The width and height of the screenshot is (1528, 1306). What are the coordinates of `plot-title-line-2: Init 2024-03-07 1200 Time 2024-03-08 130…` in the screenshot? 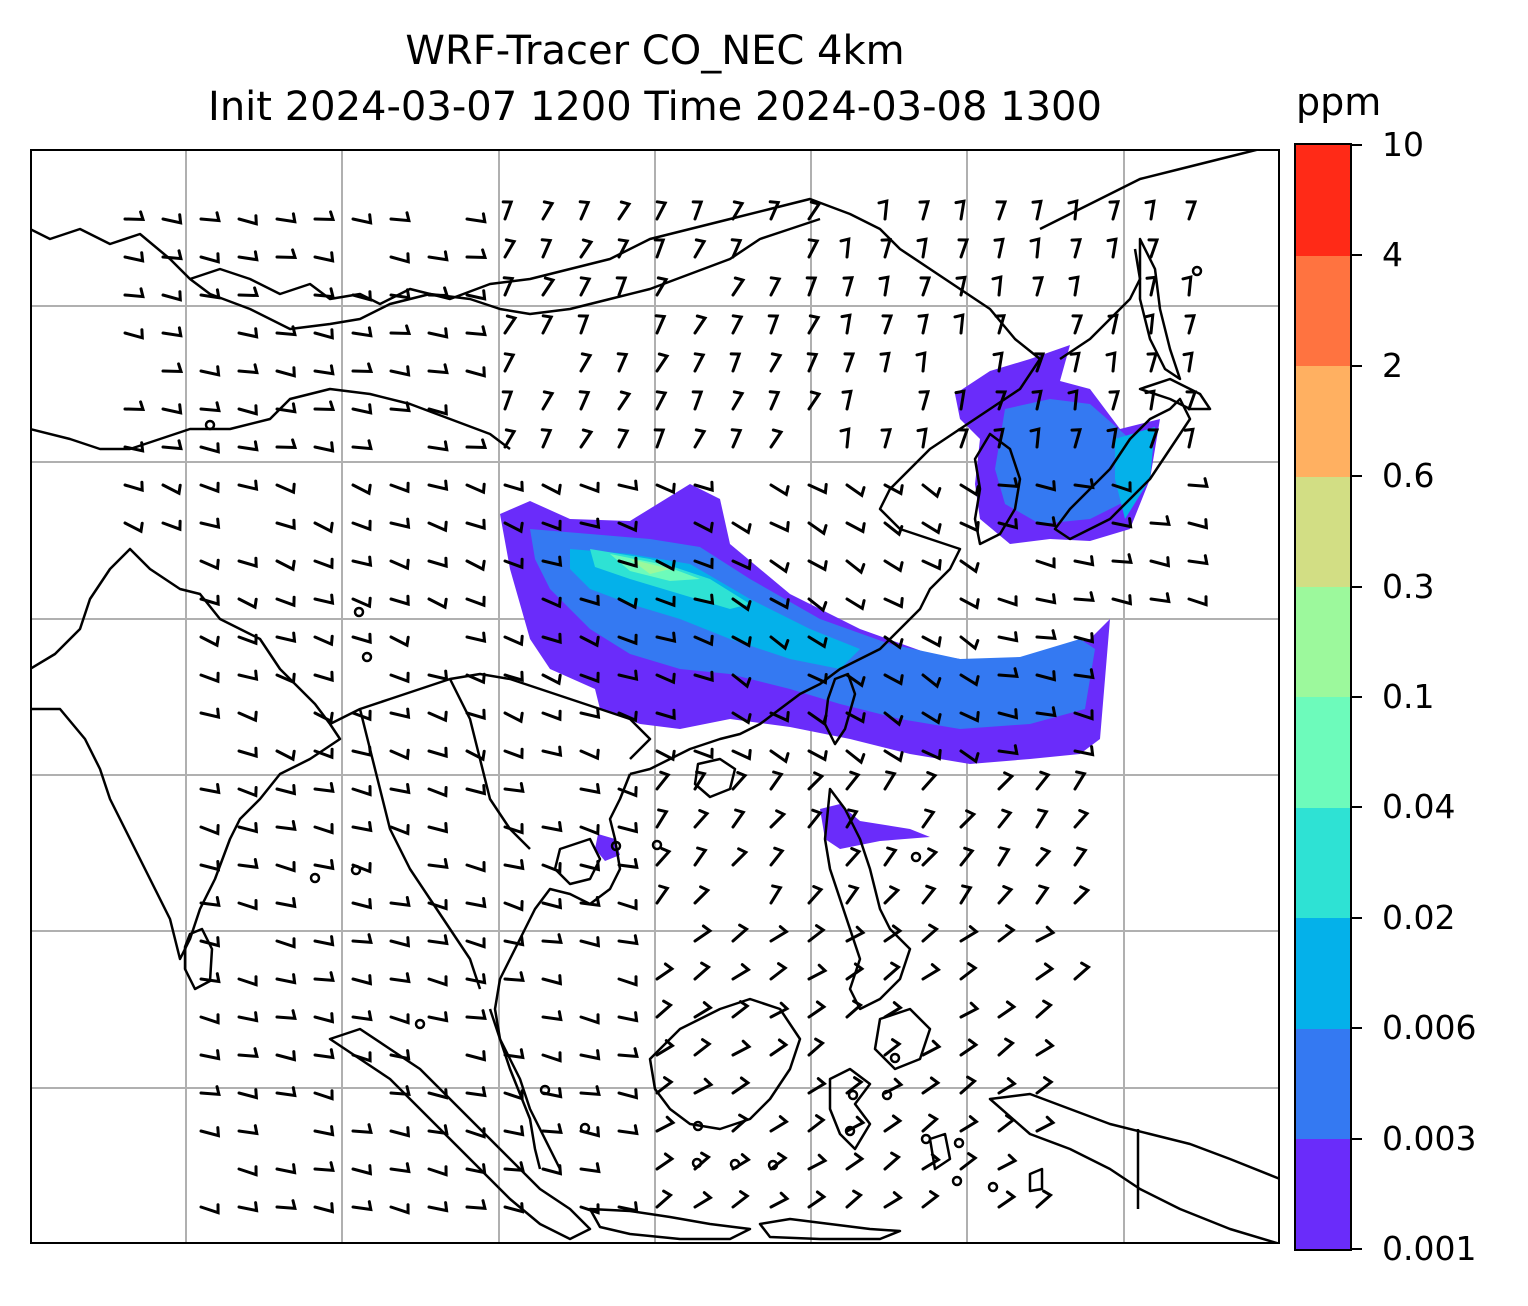 It's located at (655, 107).